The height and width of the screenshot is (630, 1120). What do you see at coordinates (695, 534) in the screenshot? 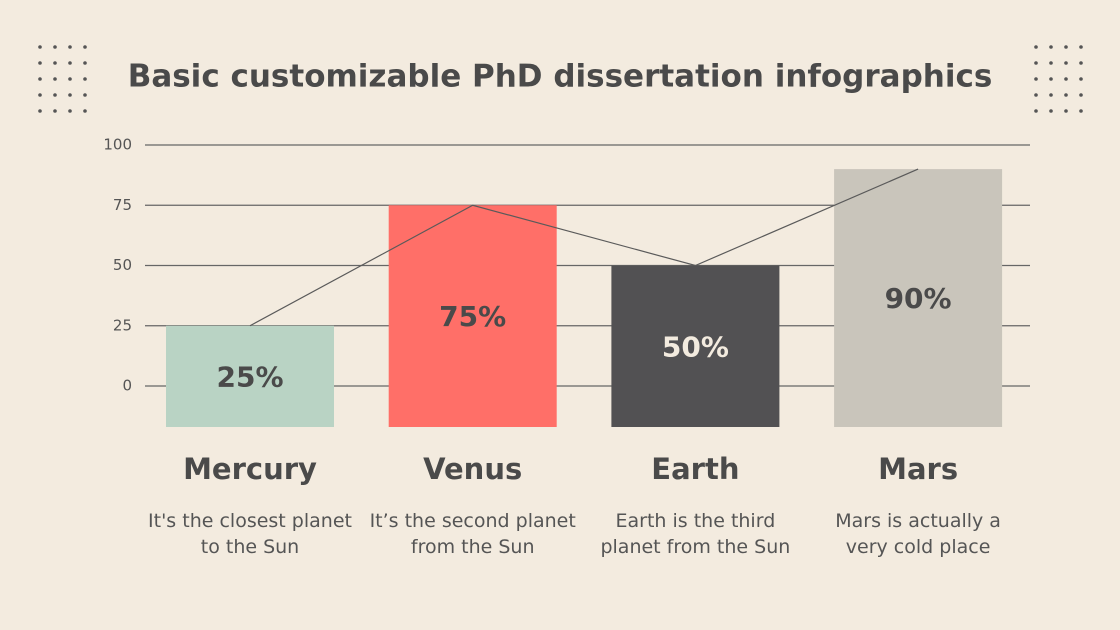
I see `category-description: Earth is the third planet from the Sun` at bounding box center [695, 534].